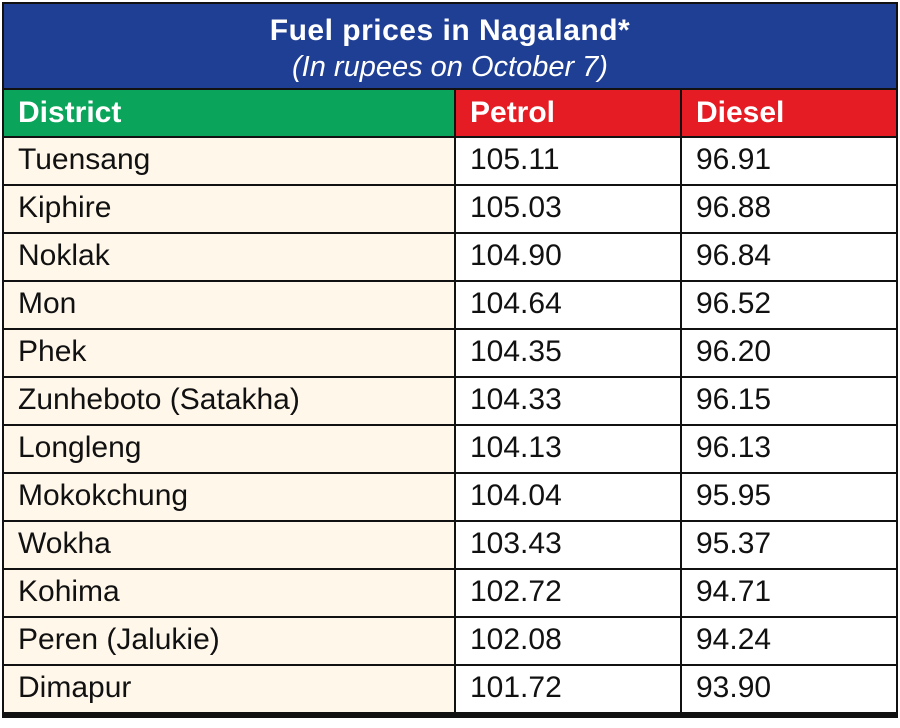 The height and width of the screenshot is (728, 900). I want to click on table-cell-district: Tuensang, so click(229, 161).